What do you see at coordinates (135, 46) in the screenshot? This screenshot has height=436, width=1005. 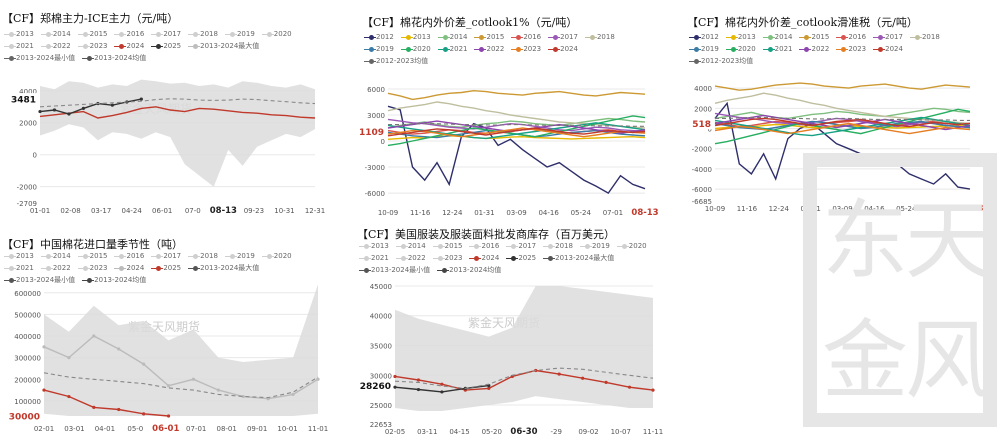 I see `legend-label: 2024` at bounding box center [135, 46].